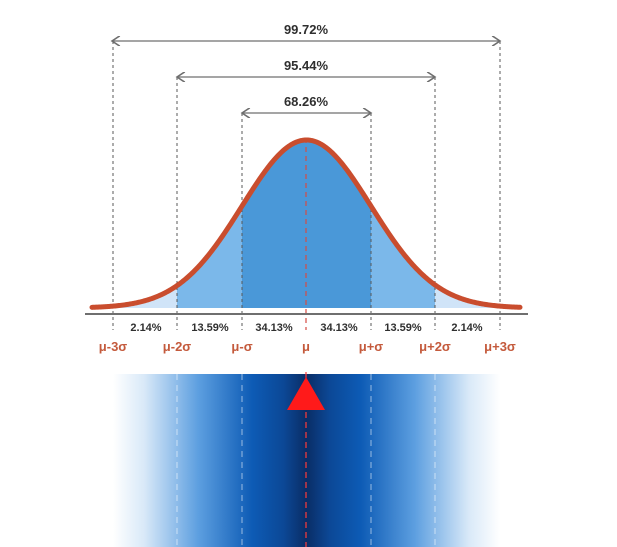 This screenshot has width=617, height=547. Describe the element at coordinates (306, 393) in the screenshot. I see `red-triangle-marker-icon` at that location.